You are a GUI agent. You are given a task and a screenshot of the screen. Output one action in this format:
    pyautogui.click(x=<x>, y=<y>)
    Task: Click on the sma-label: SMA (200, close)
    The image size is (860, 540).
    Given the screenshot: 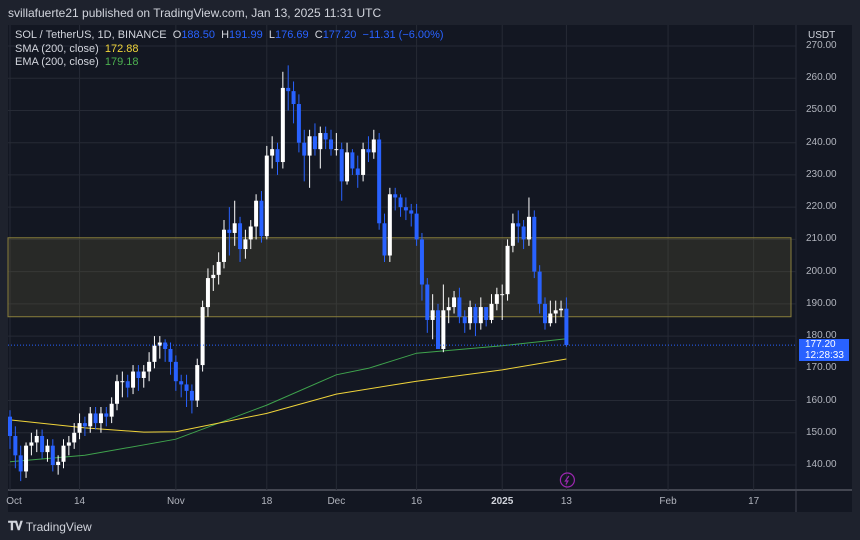 What is the action you would take?
    pyautogui.click(x=57, y=49)
    